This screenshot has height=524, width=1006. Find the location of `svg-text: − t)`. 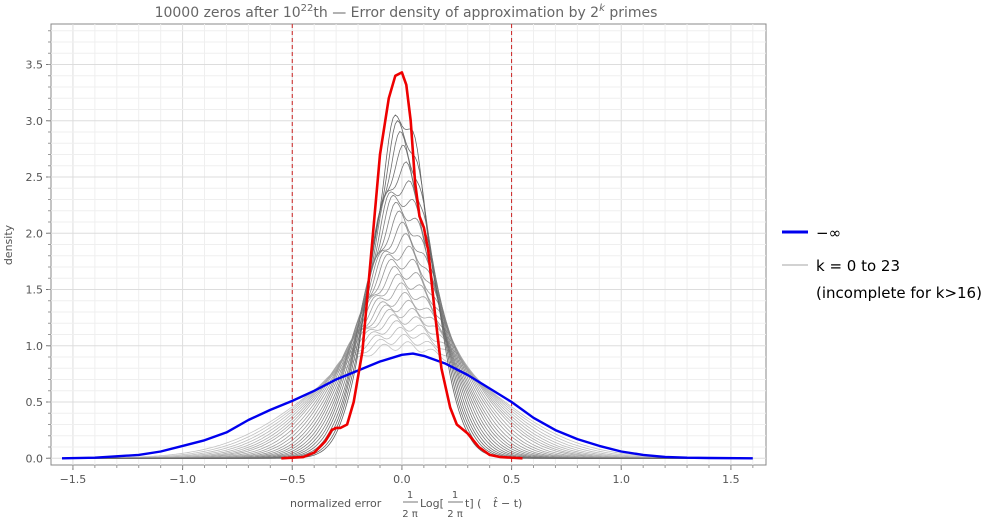

svg-text: − t) is located at coordinates (511, 503).